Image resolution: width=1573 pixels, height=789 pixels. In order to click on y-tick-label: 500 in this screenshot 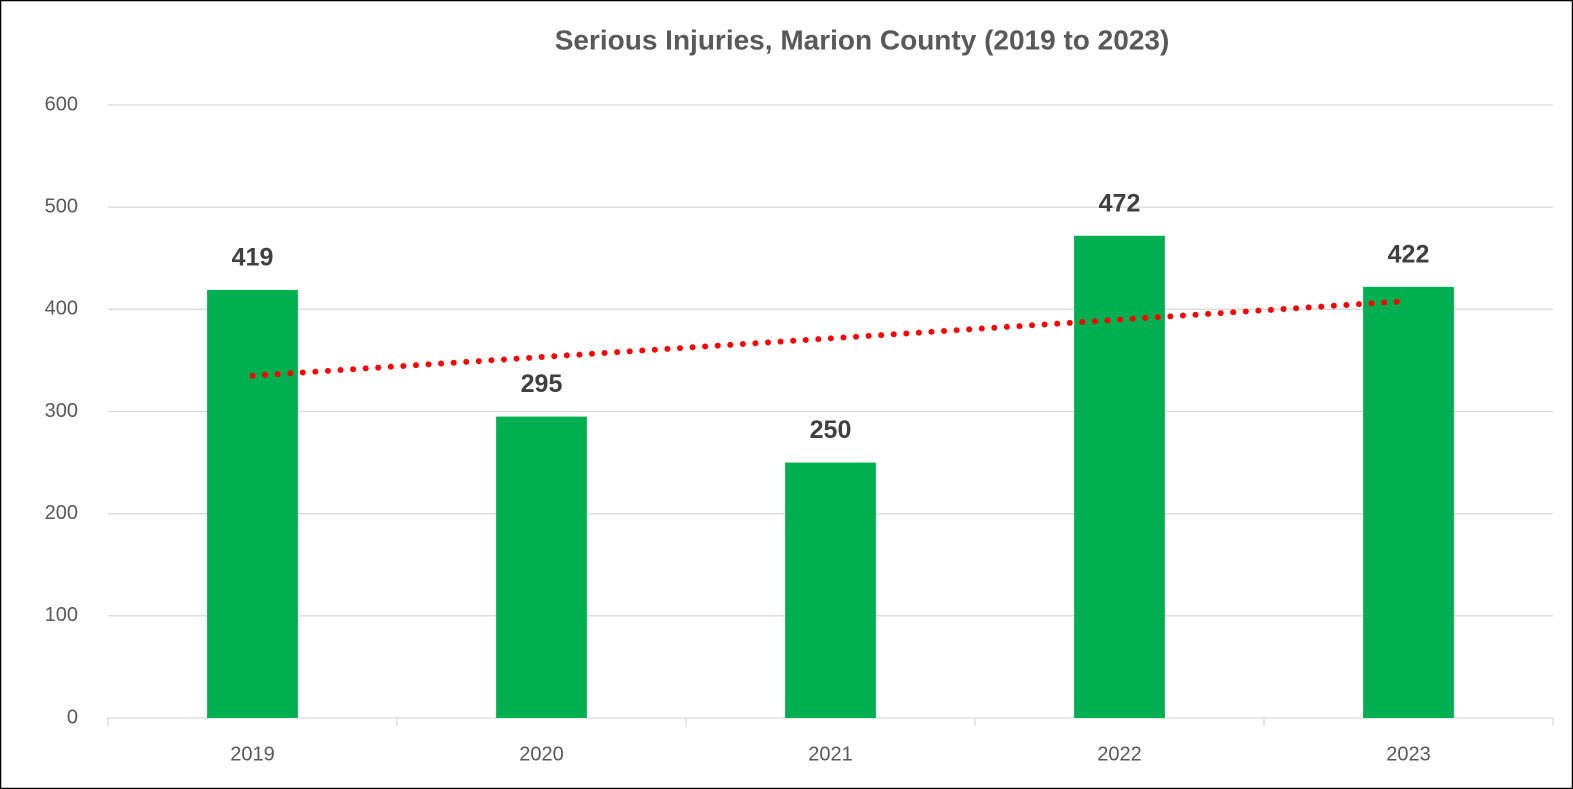, I will do `click(61, 206)`.